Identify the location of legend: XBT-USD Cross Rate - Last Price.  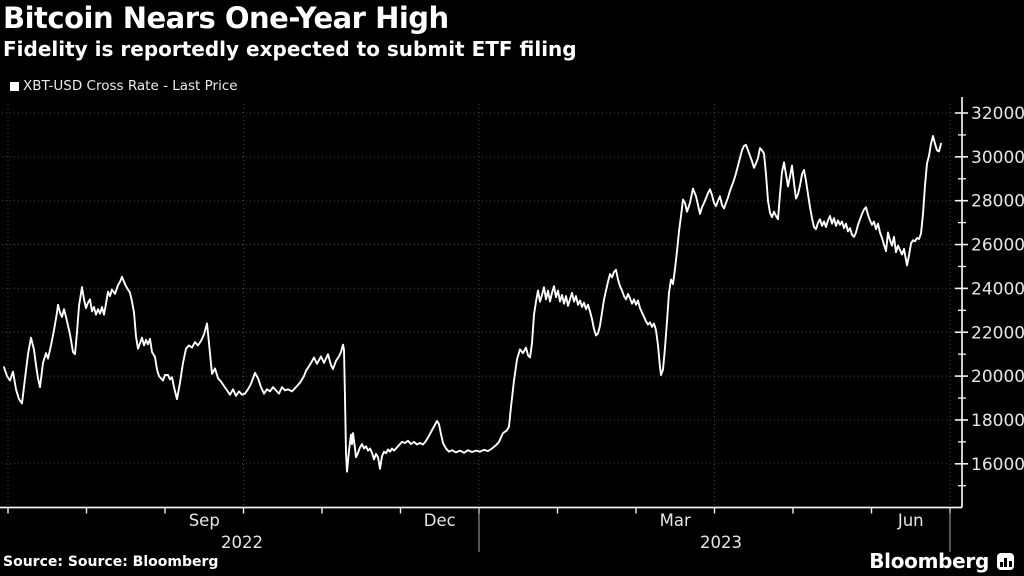
(124, 86).